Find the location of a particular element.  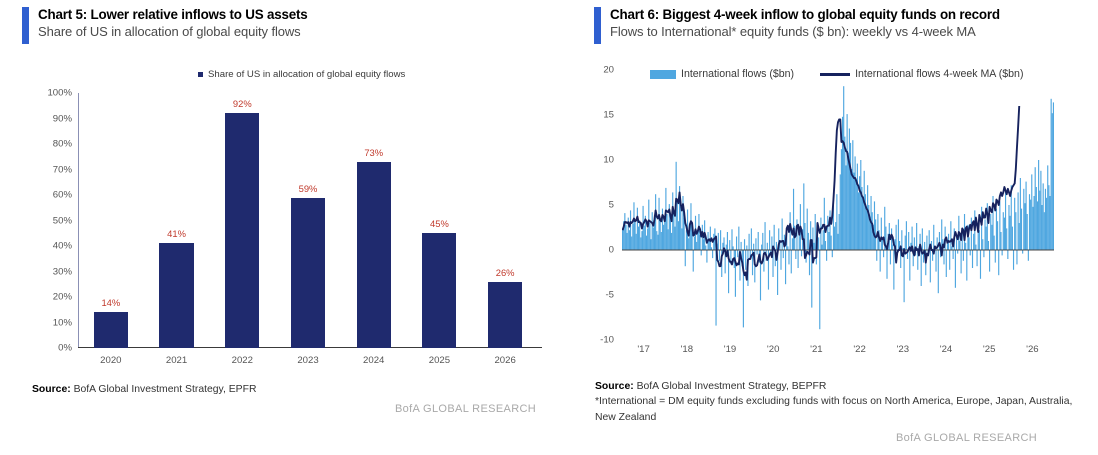

chart6-legend-label-line: International flows 4-week MA ($bn) is located at coordinates (939, 74).